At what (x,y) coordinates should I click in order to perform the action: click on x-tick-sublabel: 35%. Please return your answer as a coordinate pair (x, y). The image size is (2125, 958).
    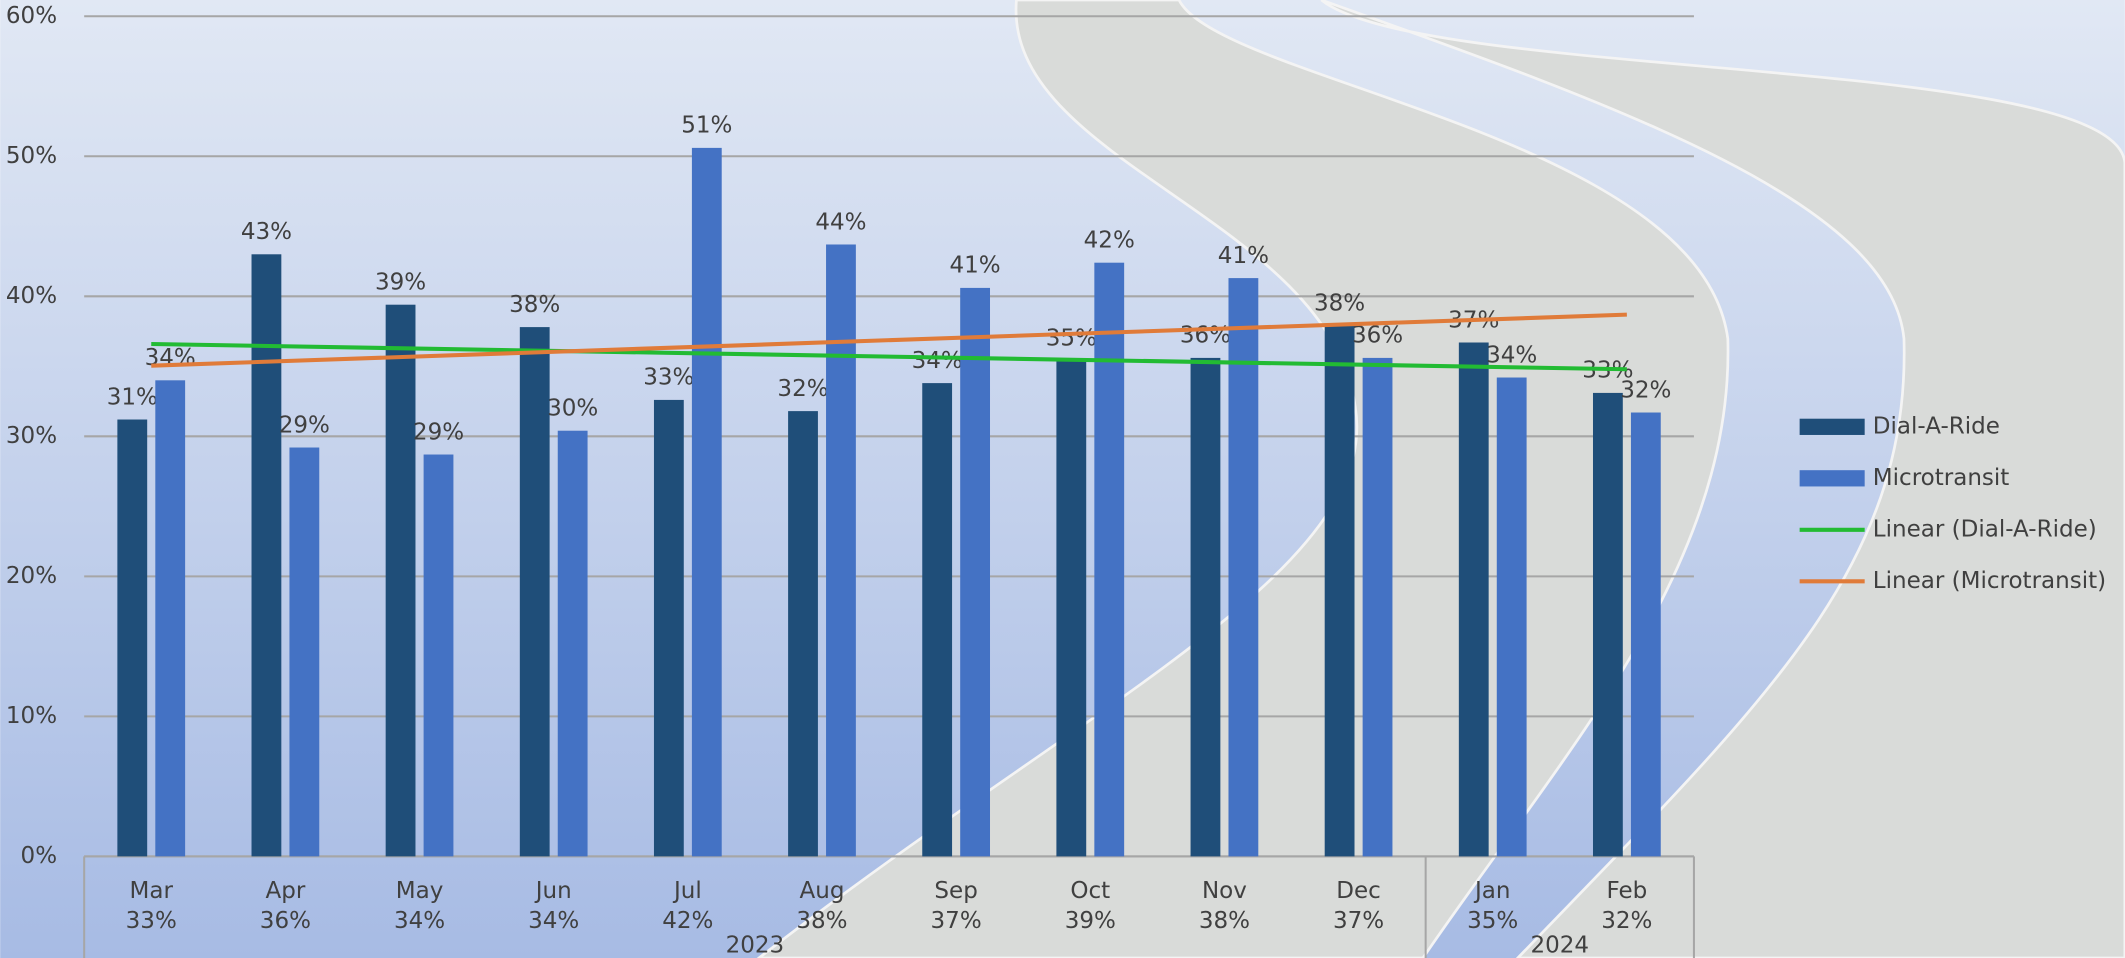
    Looking at the image, I should click on (1492, 921).